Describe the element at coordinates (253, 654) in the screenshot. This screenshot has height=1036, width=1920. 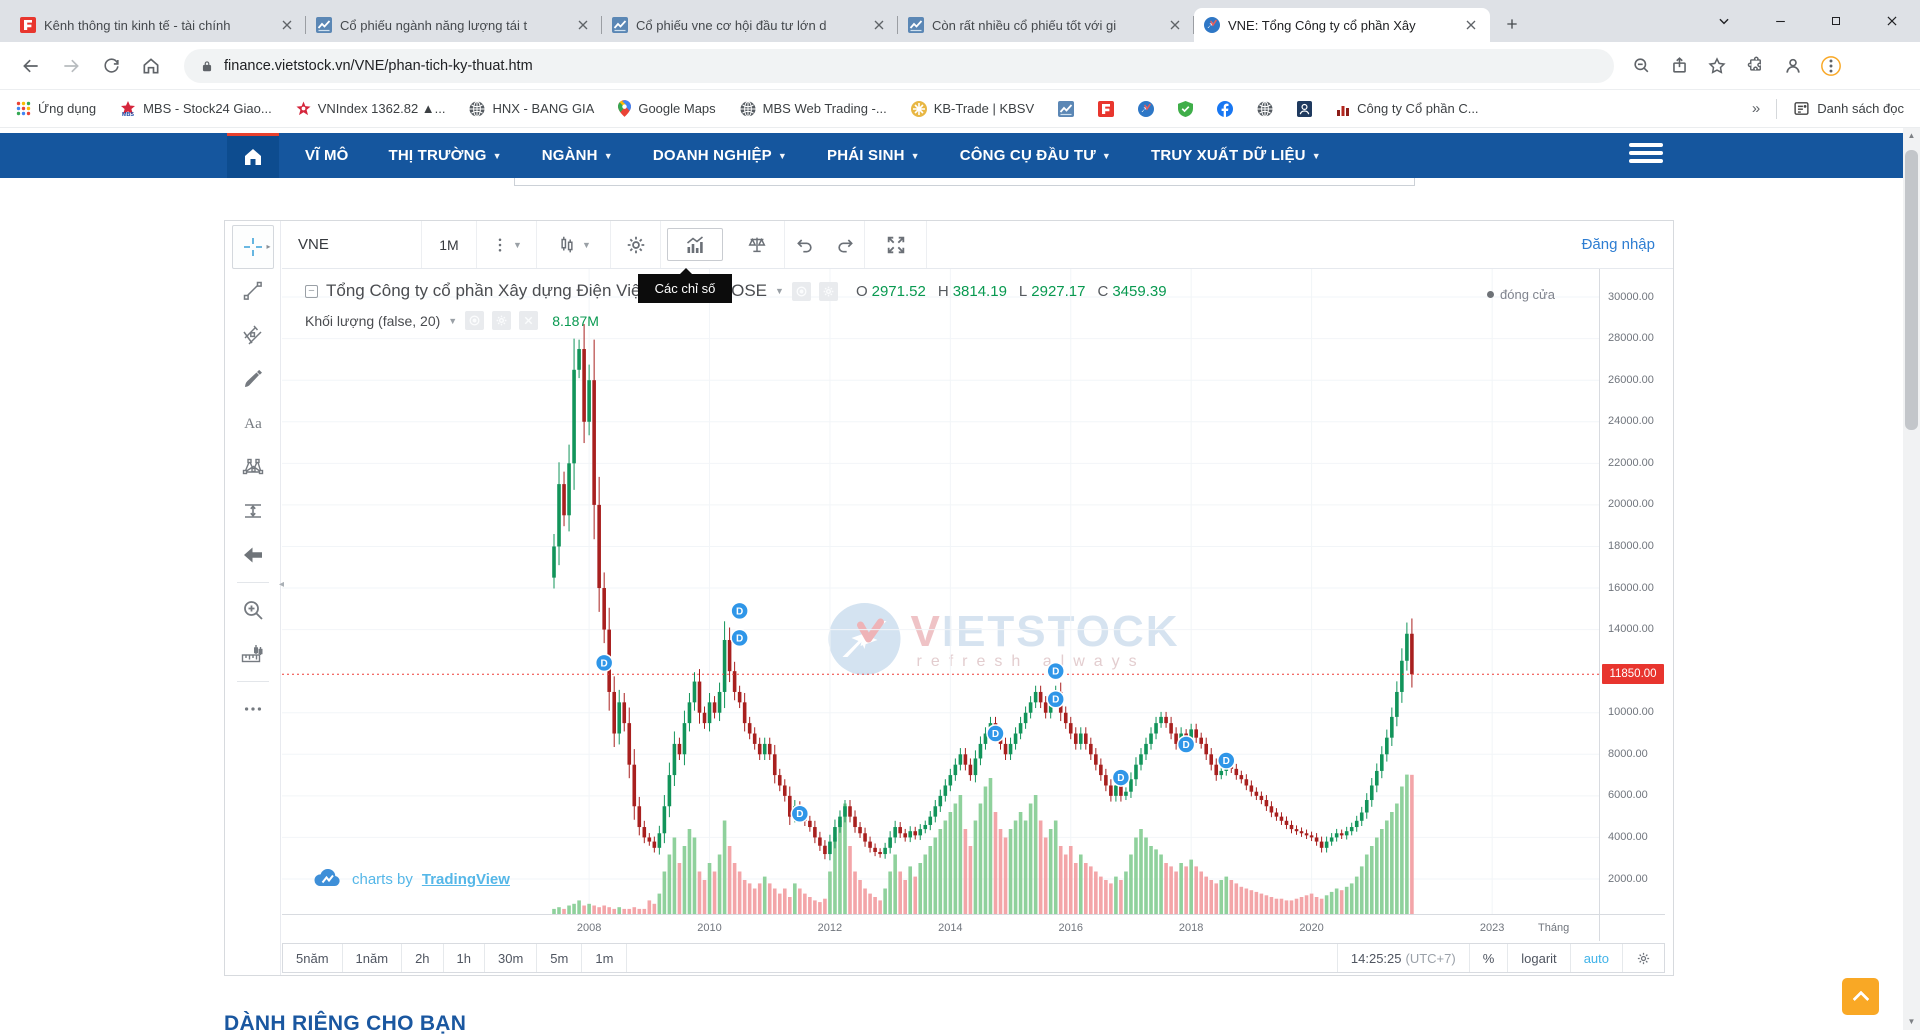
I see `measure-tool-button` at that location.